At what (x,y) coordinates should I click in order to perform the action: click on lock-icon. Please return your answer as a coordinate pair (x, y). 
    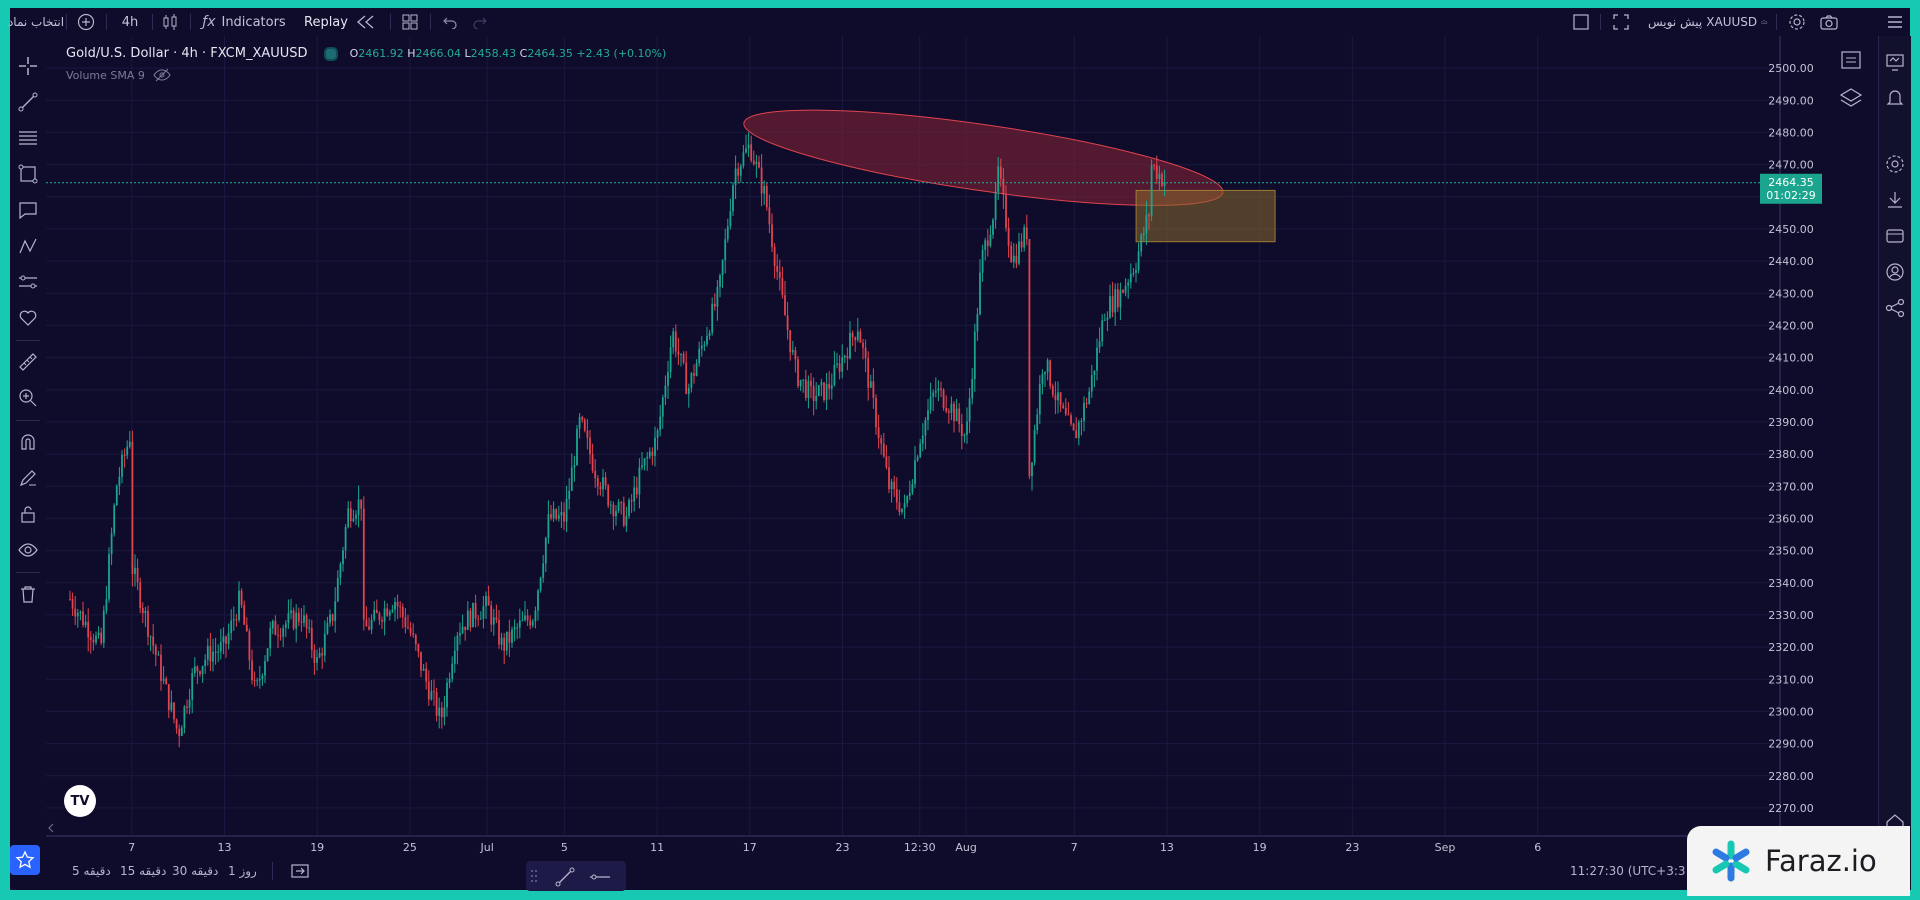
    Looking at the image, I should click on (28, 514).